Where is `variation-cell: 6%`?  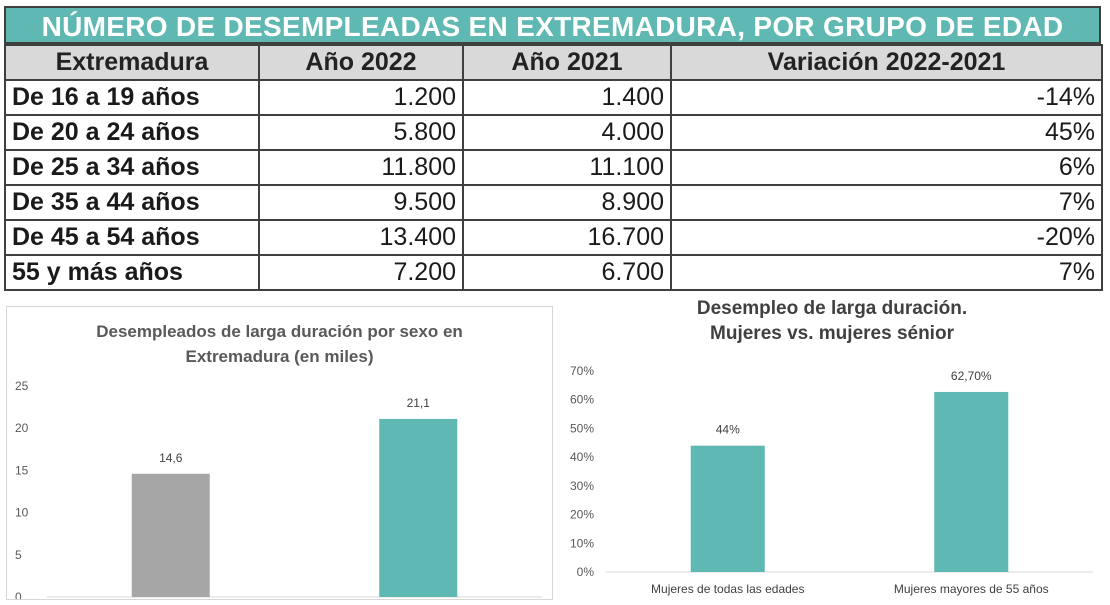
variation-cell: 6% is located at coordinates (886, 167).